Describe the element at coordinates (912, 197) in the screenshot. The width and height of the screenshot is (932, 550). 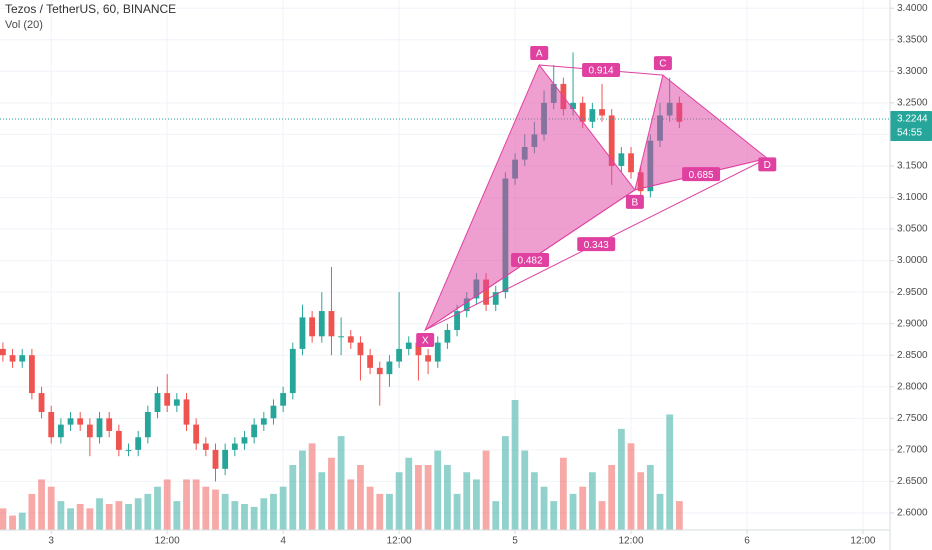
I see `y-tick-label: 3.1000` at that location.